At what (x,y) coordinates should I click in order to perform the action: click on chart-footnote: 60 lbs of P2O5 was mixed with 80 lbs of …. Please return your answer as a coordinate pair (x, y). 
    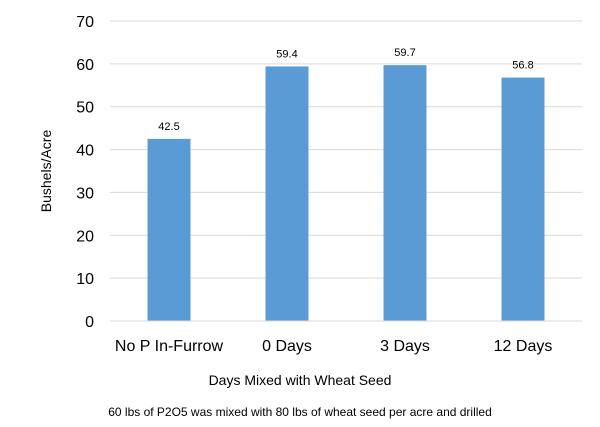
    Looking at the image, I should click on (300, 412).